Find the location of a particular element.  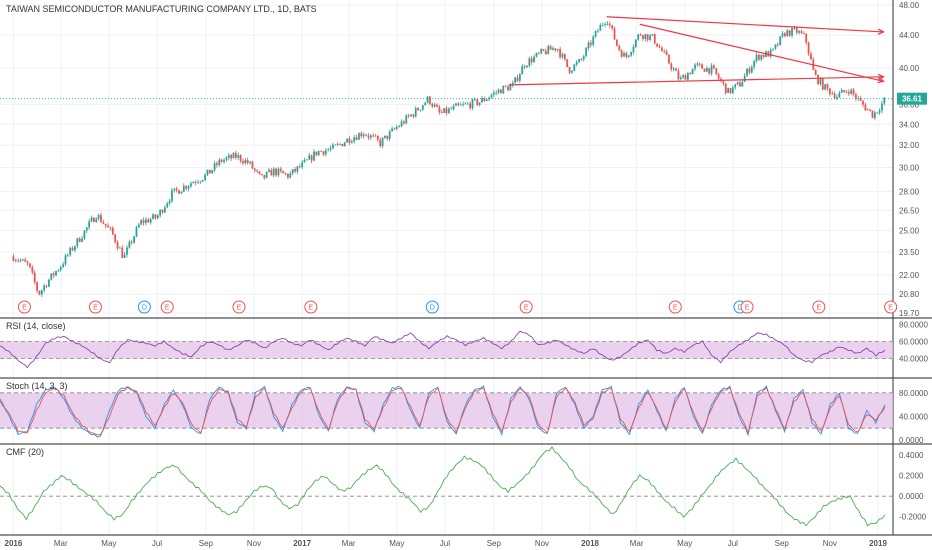

cmf-title: CMF (20) is located at coordinates (25, 452).